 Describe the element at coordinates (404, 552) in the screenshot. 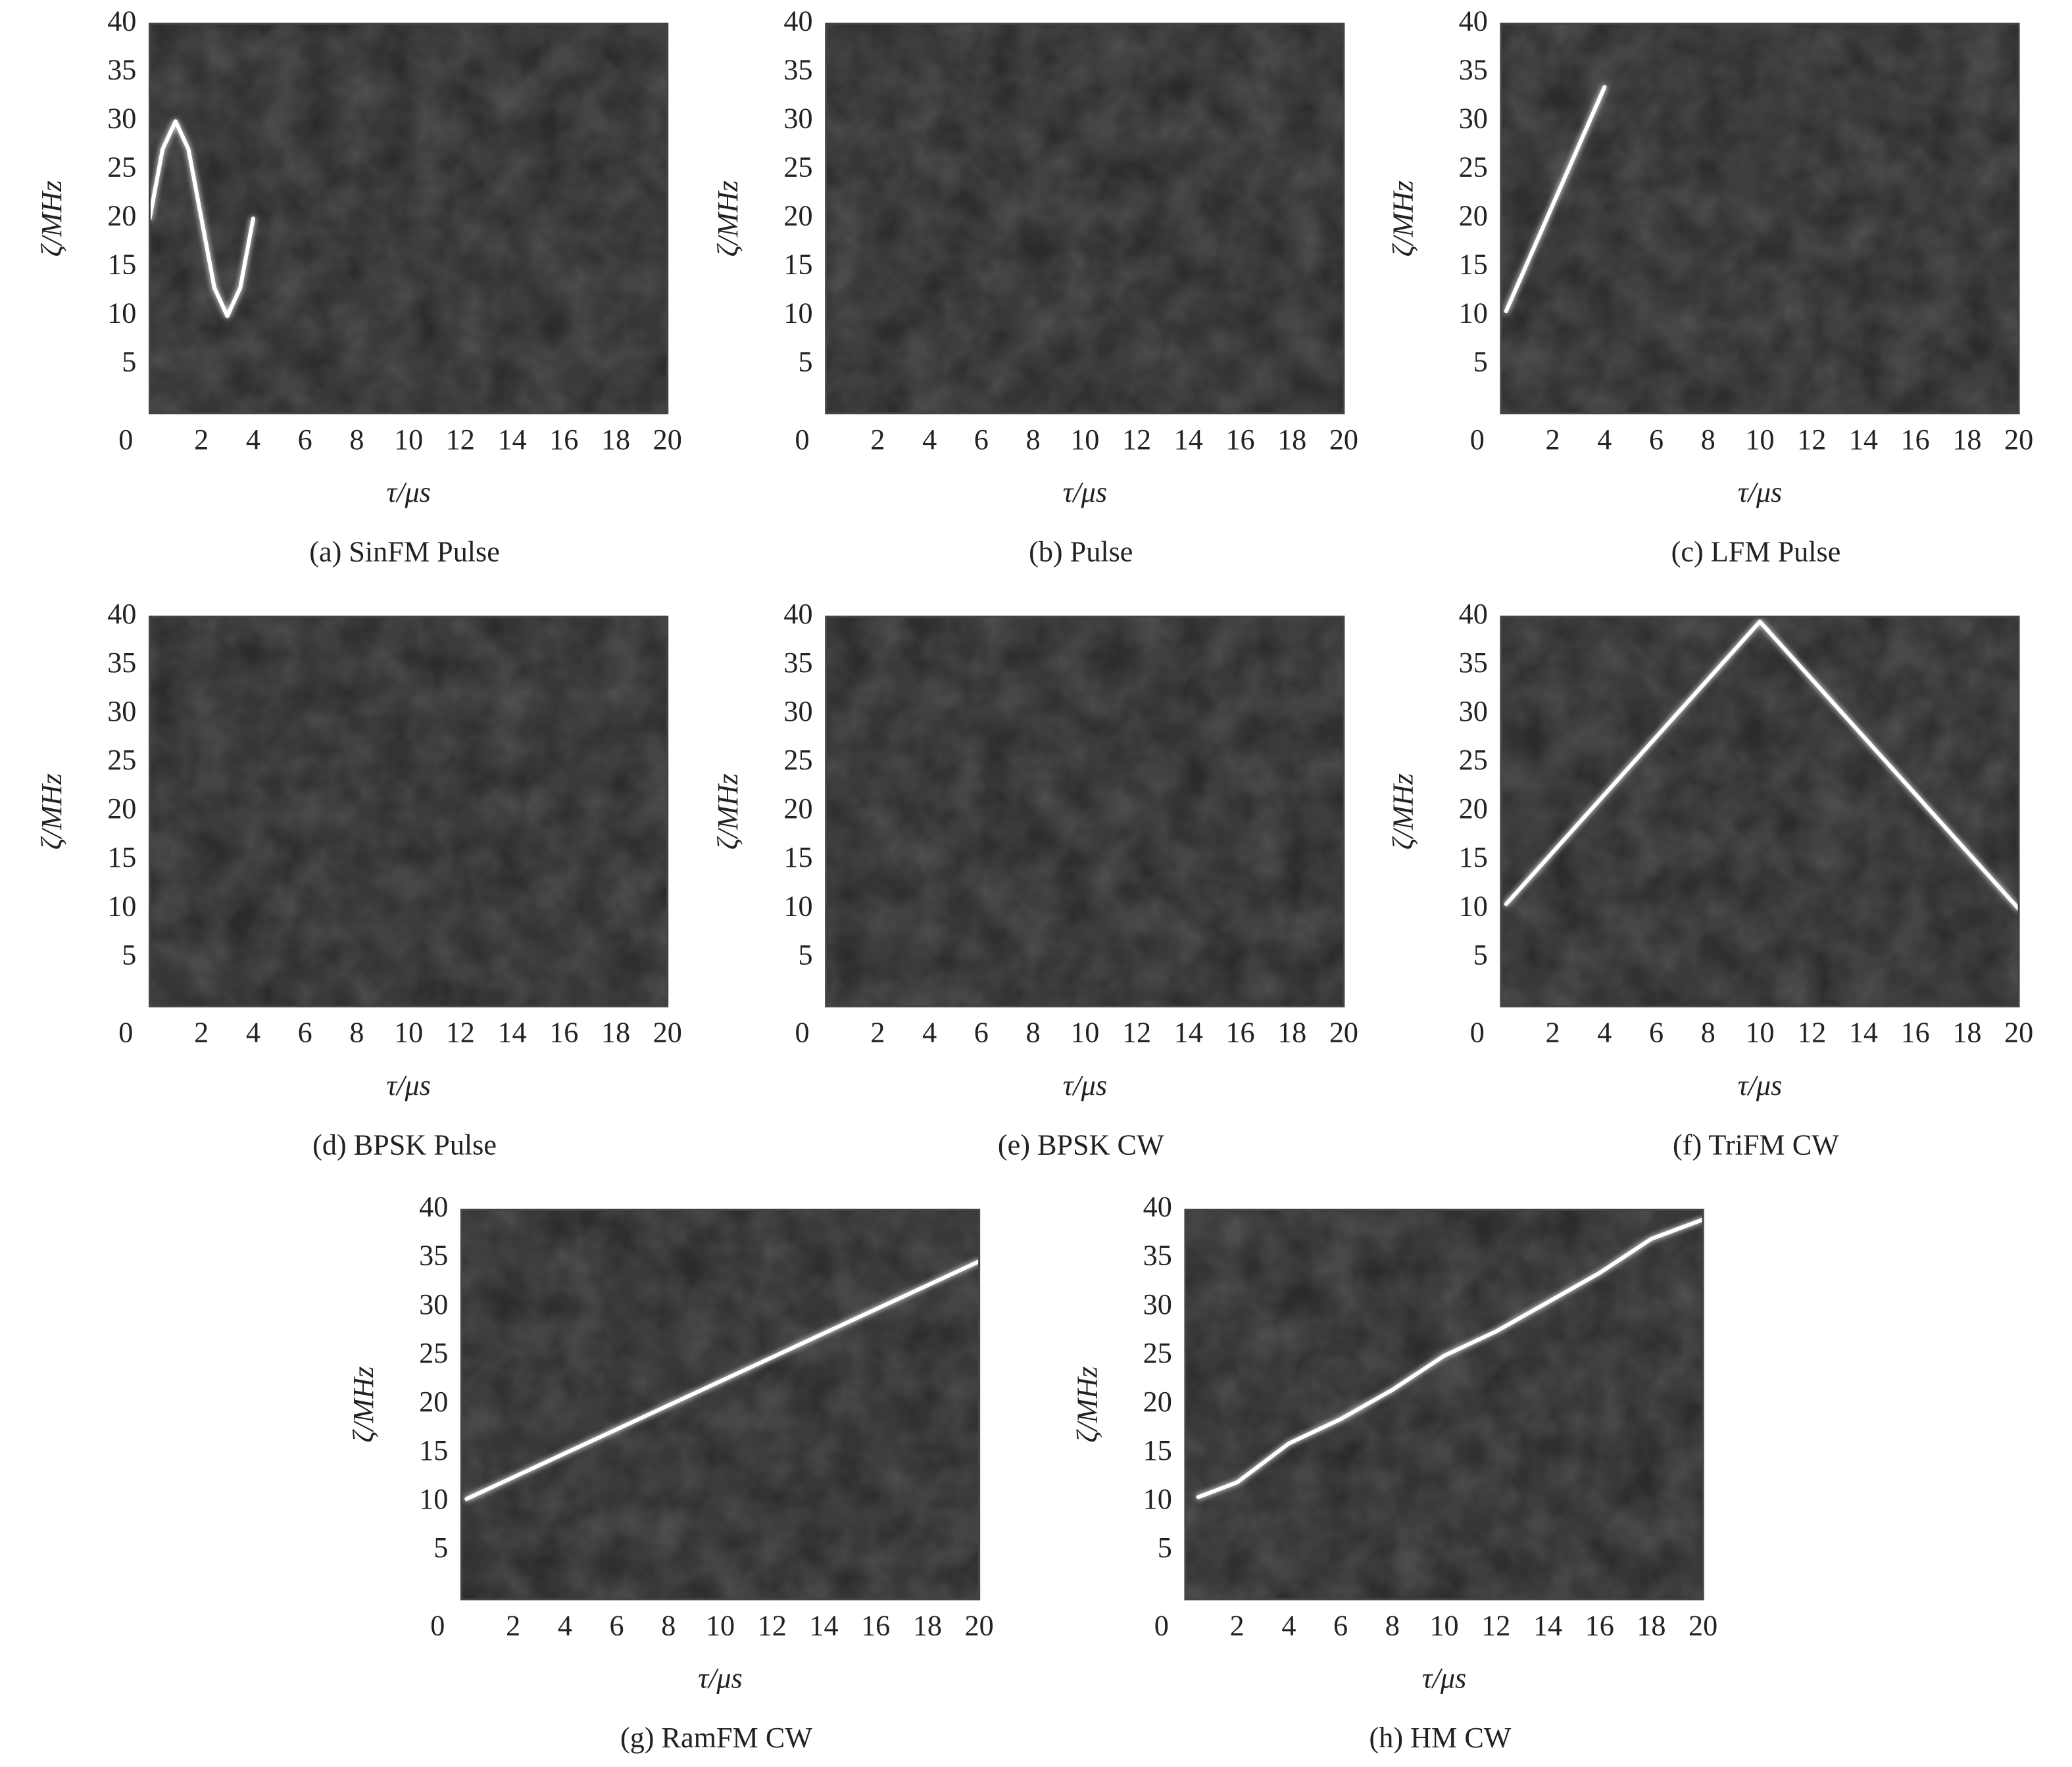

I see `panel-caption: (a) SinFM Pulse` at that location.